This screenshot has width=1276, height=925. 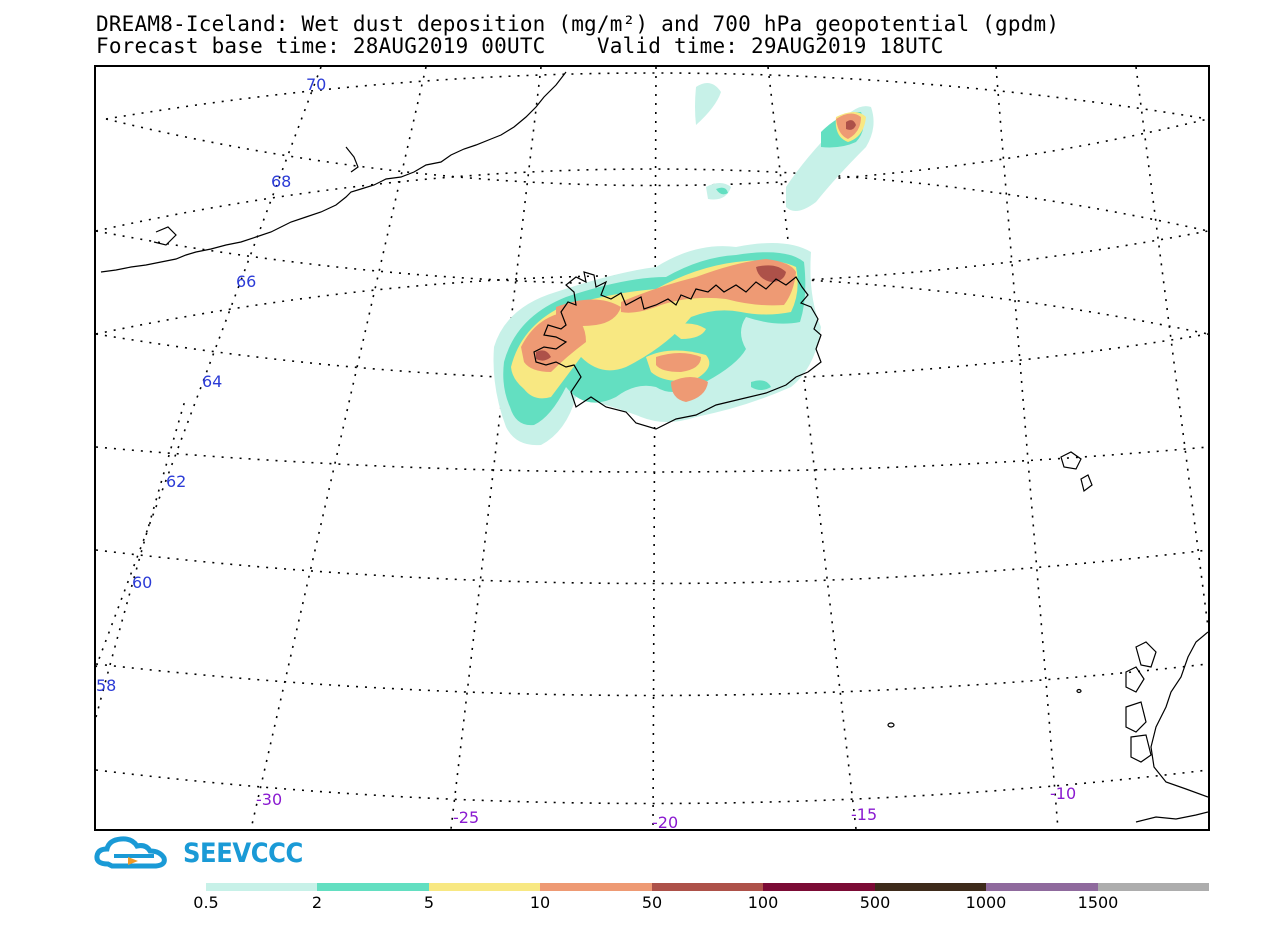 I want to click on latitude-label: 70, so click(x=316, y=84).